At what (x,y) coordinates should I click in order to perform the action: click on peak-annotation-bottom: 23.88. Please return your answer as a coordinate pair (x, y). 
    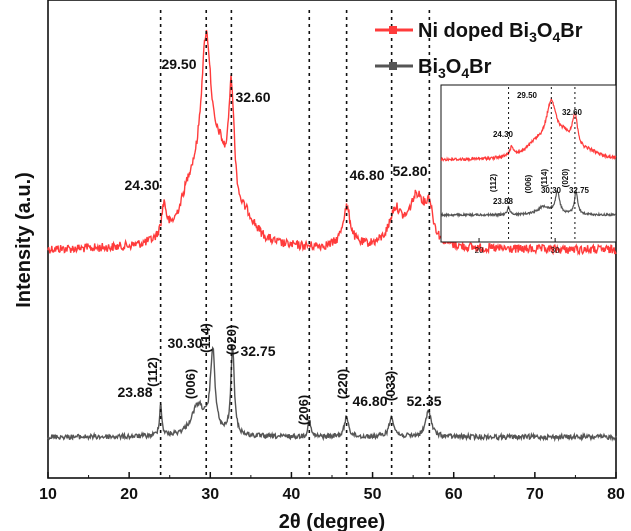
    Looking at the image, I should click on (134, 392).